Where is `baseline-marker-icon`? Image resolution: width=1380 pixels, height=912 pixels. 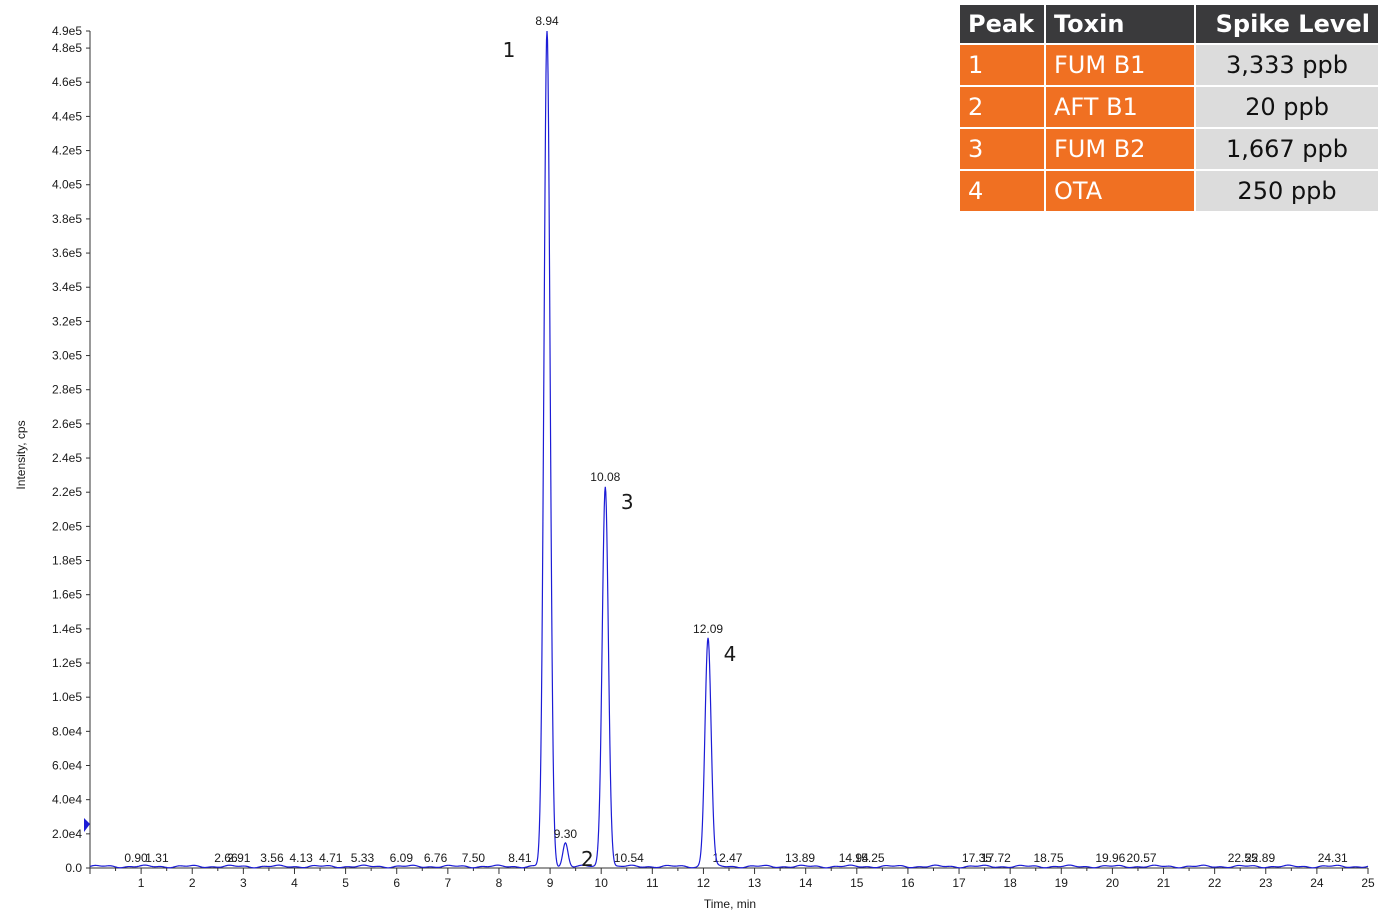
baseline-marker-icon is located at coordinates (87, 825).